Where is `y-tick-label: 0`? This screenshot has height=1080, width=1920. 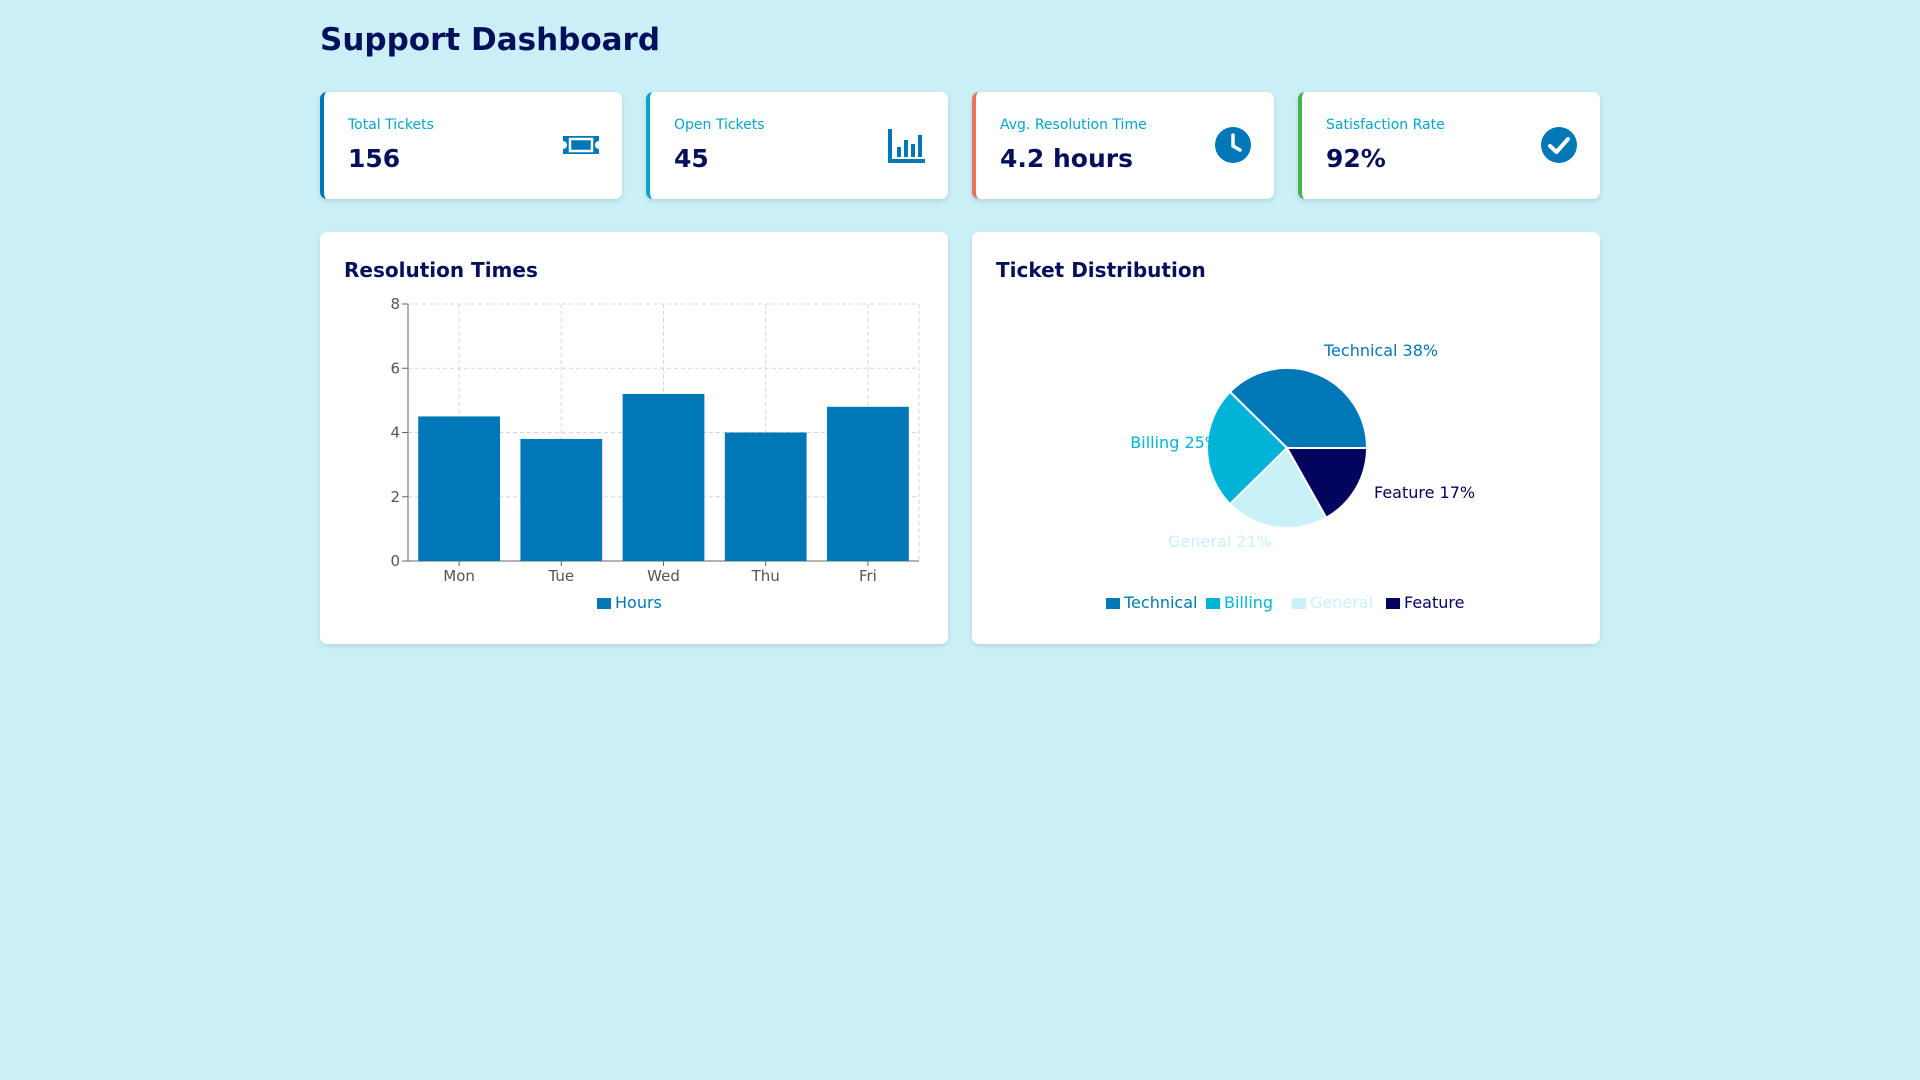
y-tick-label: 0 is located at coordinates (395, 561).